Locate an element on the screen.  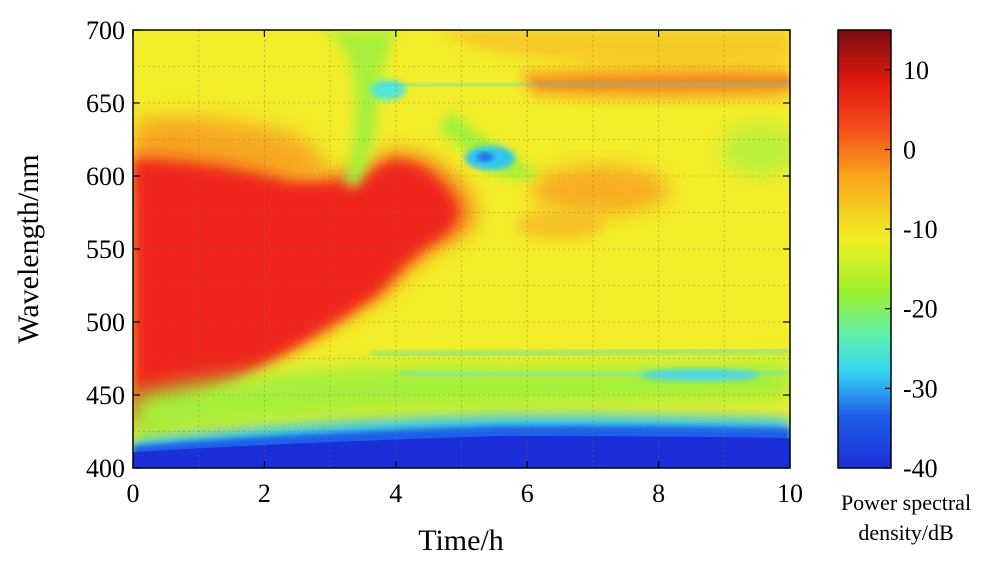
y-tick-label: 600 is located at coordinates (105, 176).